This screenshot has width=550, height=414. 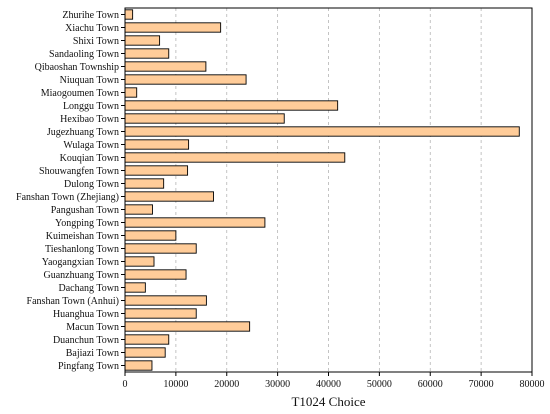 What do you see at coordinates (204, 118) in the screenshot?
I see `bar-hexibao-town` at bounding box center [204, 118].